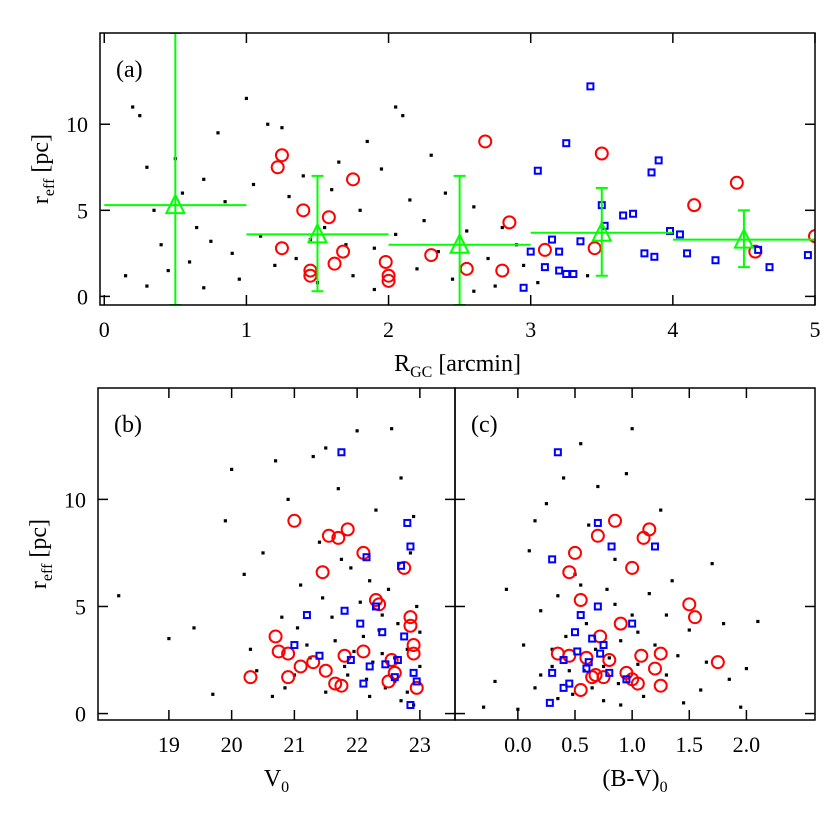 The height and width of the screenshot is (830, 830). What do you see at coordinates (82, 210) in the screenshot?
I see `y-tick-label: 5` at bounding box center [82, 210].